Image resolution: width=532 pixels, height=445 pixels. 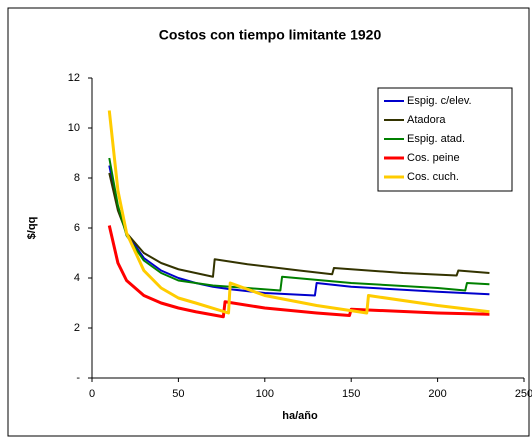 What do you see at coordinates (523, 394) in the screenshot?
I see `x-tick-label: 250` at bounding box center [523, 394].